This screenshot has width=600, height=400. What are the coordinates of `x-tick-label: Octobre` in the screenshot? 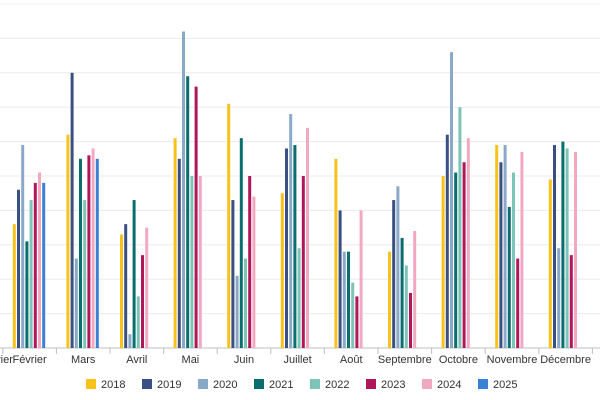 It's located at (458, 360).